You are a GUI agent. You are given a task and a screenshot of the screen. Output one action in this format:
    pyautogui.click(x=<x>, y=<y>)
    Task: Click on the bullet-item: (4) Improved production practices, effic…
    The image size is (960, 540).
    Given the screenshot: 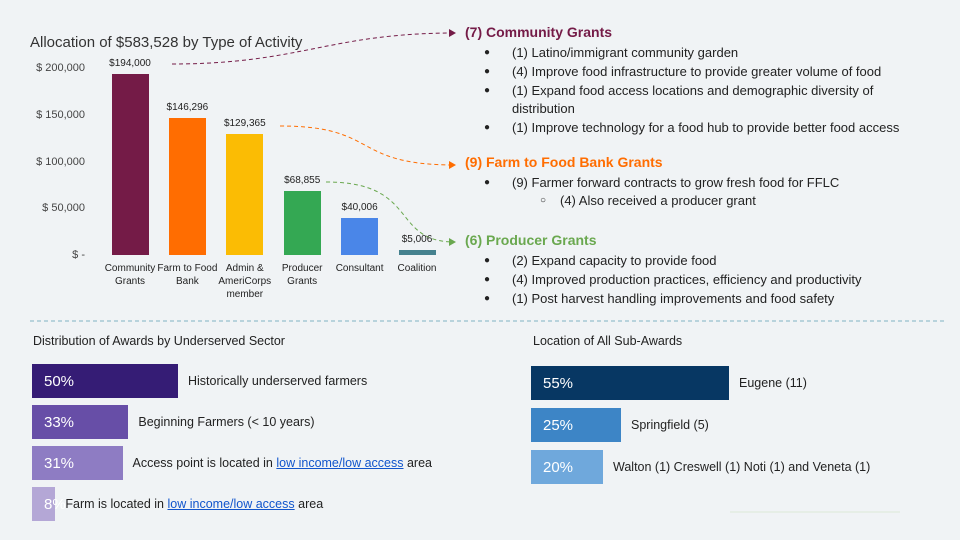 What is the action you would take?
    pyautogui.click(x=704, y=280)
    